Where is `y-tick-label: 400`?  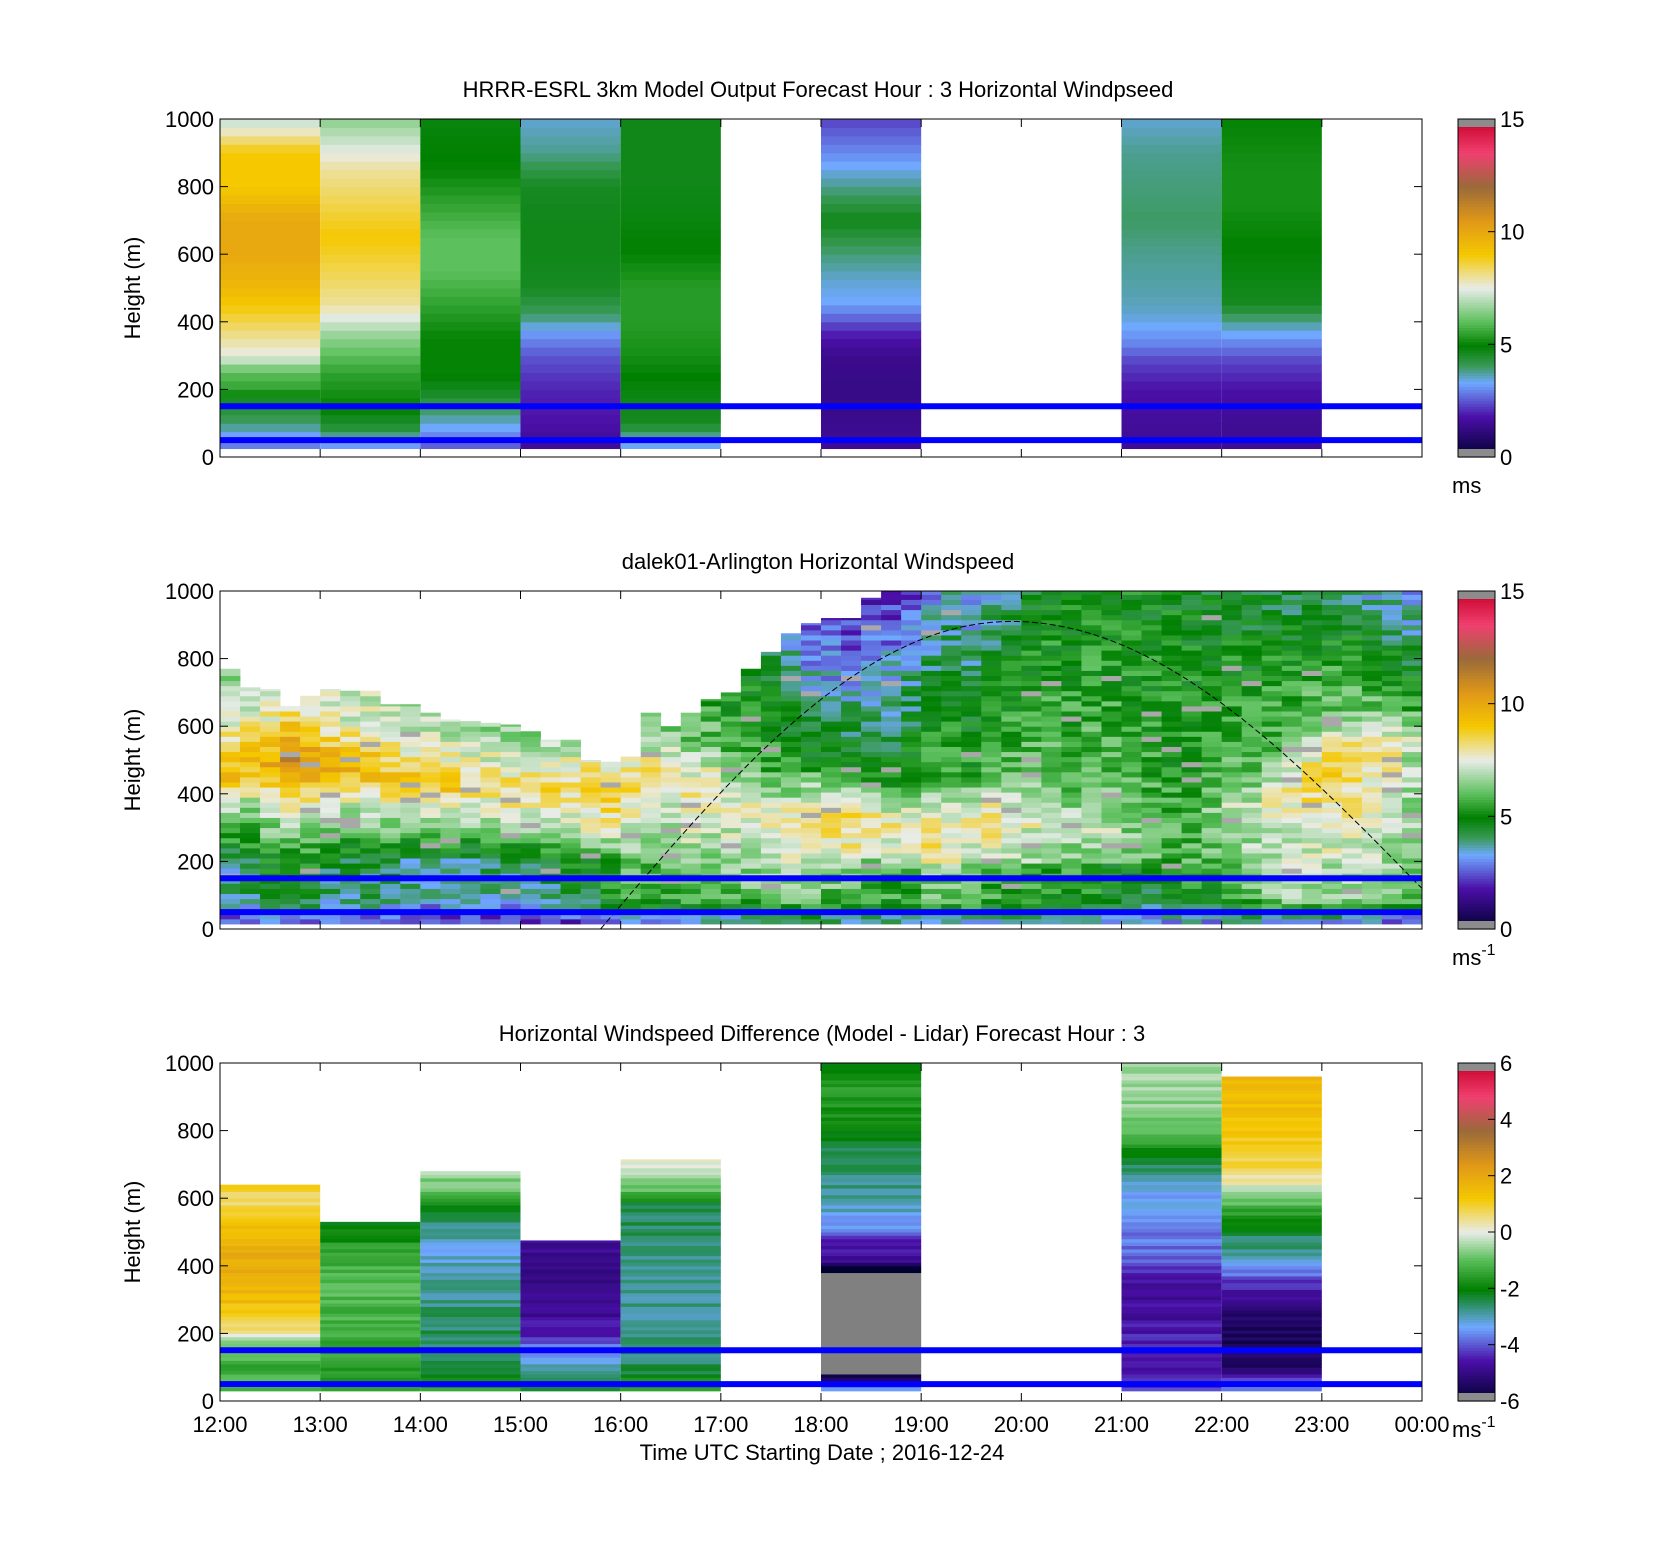
y-tick-label: 400 is located at coordinates (195, 1266).